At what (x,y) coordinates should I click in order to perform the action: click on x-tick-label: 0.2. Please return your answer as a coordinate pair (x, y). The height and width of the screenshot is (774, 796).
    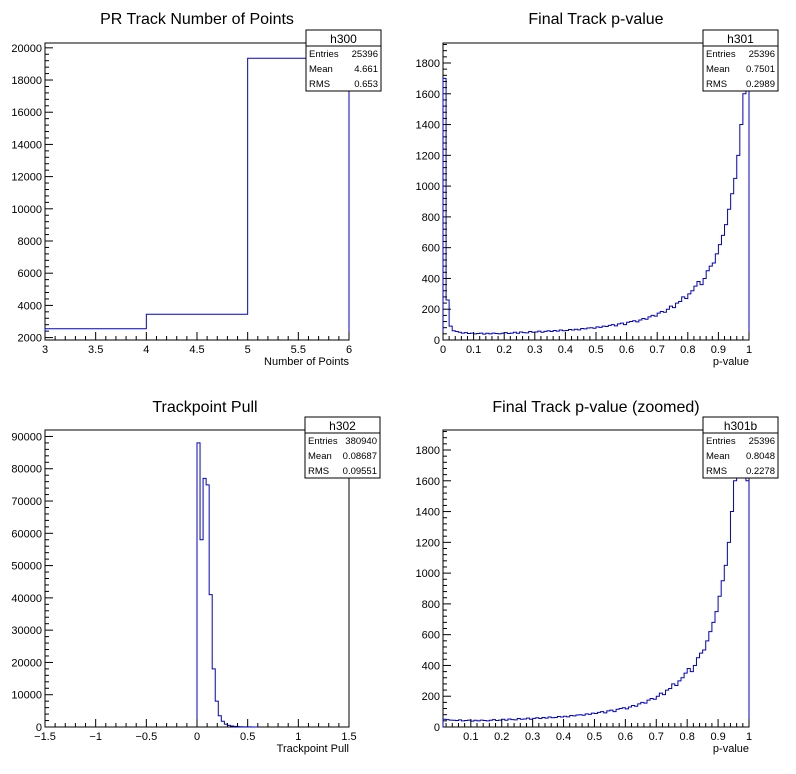
    Looking at the image, I should click on (504, 350).